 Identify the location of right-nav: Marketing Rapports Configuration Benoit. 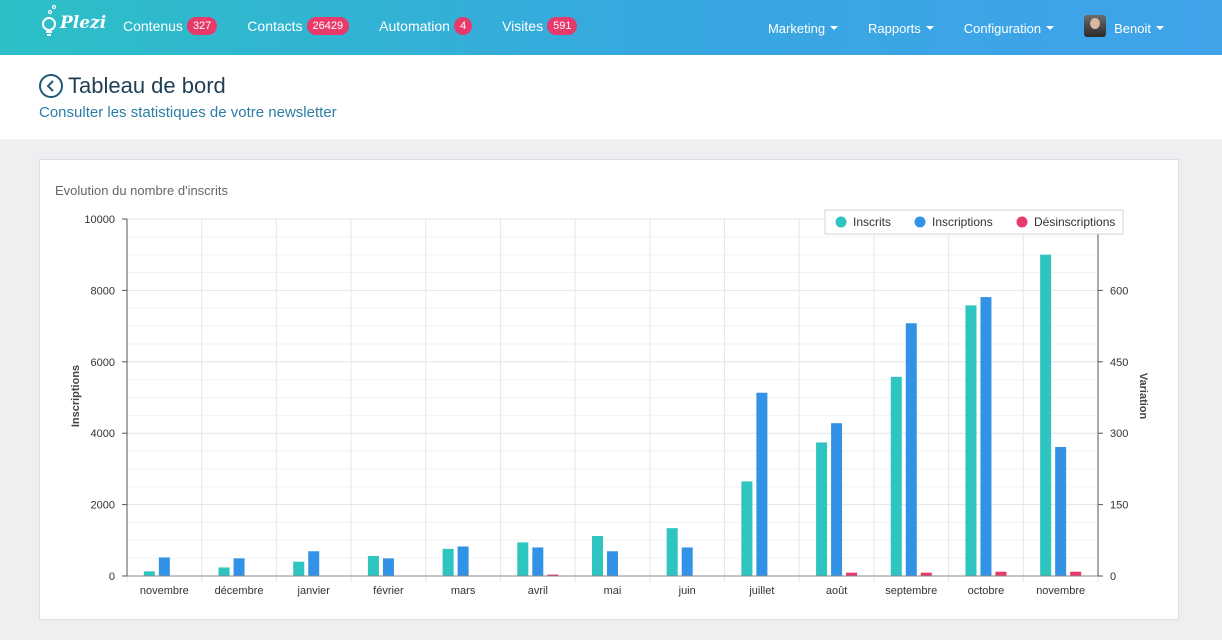
(951, 26).